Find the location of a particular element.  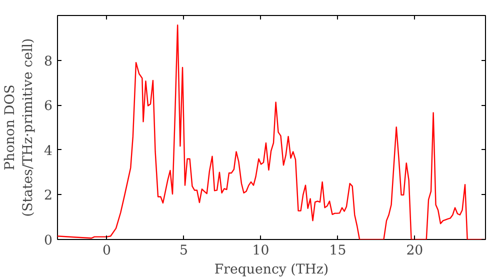

x-tick-label: 15 is located at coordinates (337, 251).